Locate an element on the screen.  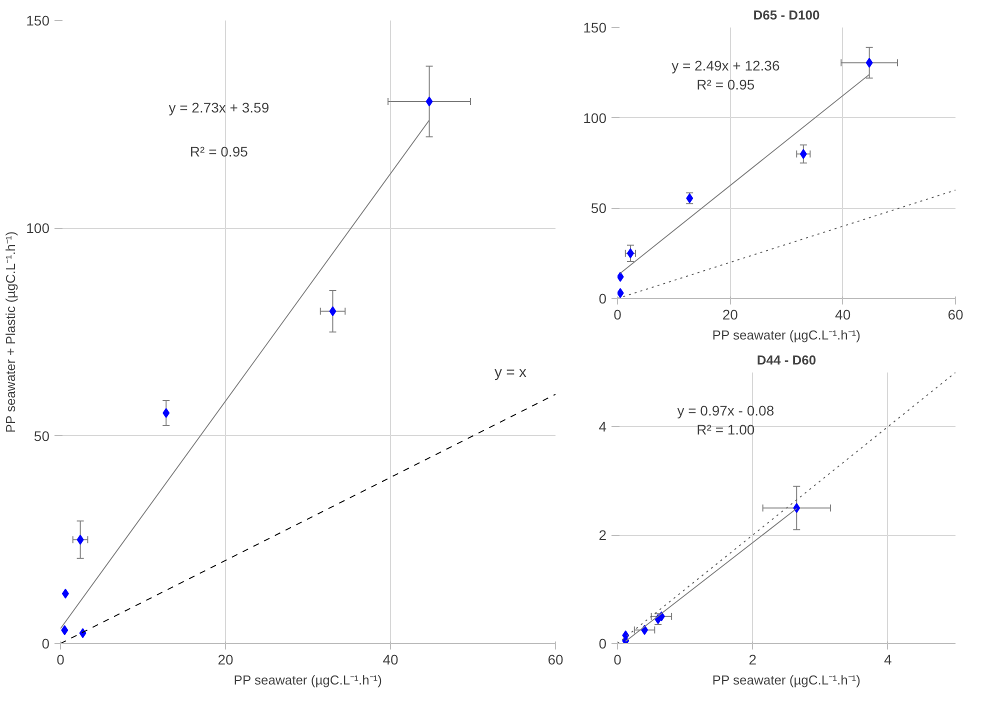
y-axis-title: PP seawater + Plastic (µgC.L⁻¹.h⁻¹) is located at coordinates (10, 332).